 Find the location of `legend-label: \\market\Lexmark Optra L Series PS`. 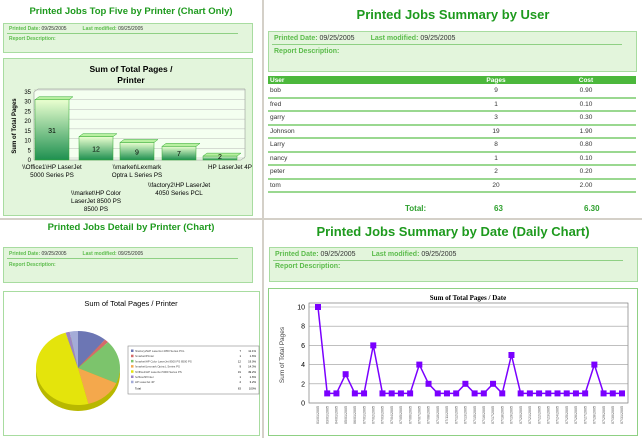

legend-label: \\market\Lexmark Optra L Series PS is located at coordinates (157, 367).